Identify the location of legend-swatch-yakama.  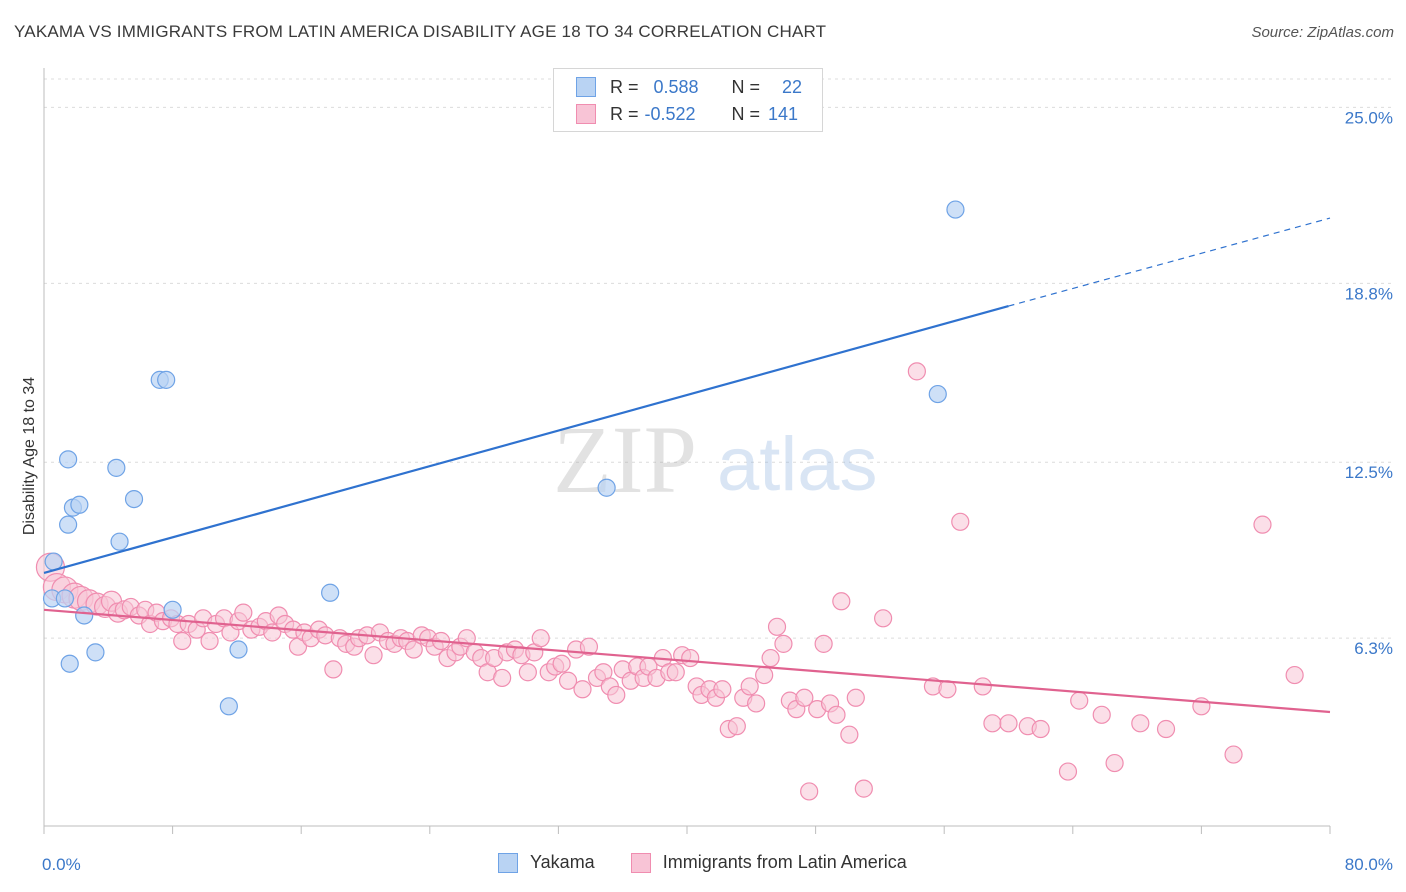
(586, 87).